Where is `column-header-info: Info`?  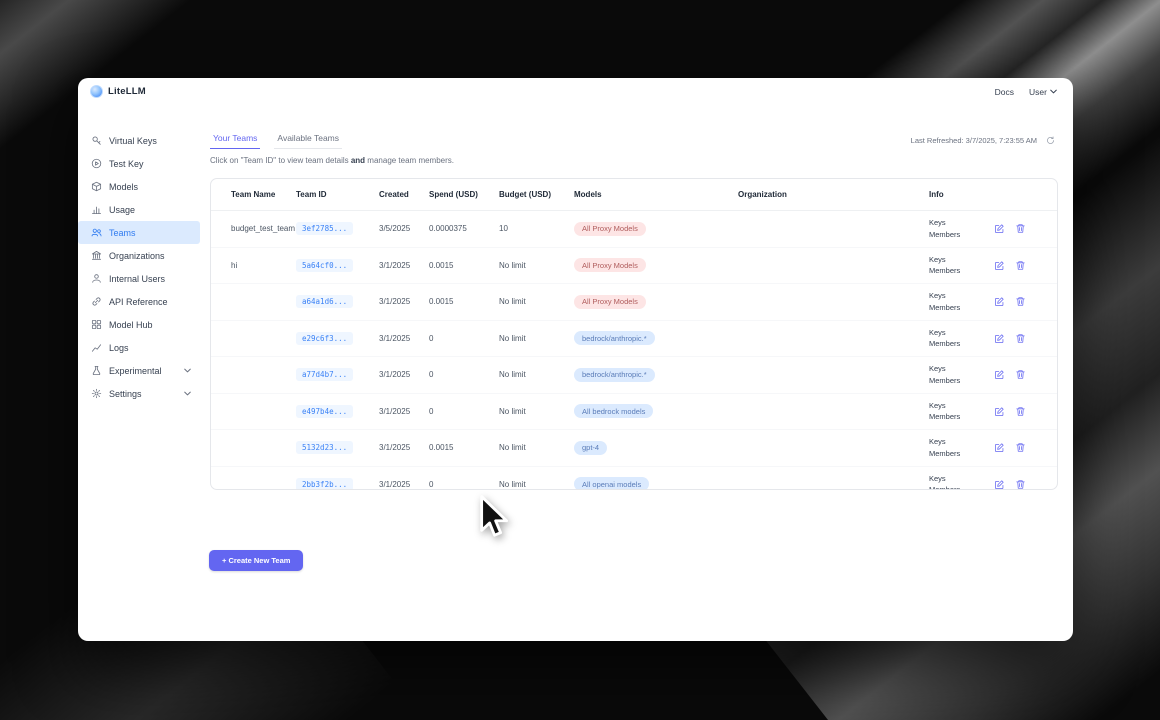
column-header-info: Info is located at coordinates (936, 194).